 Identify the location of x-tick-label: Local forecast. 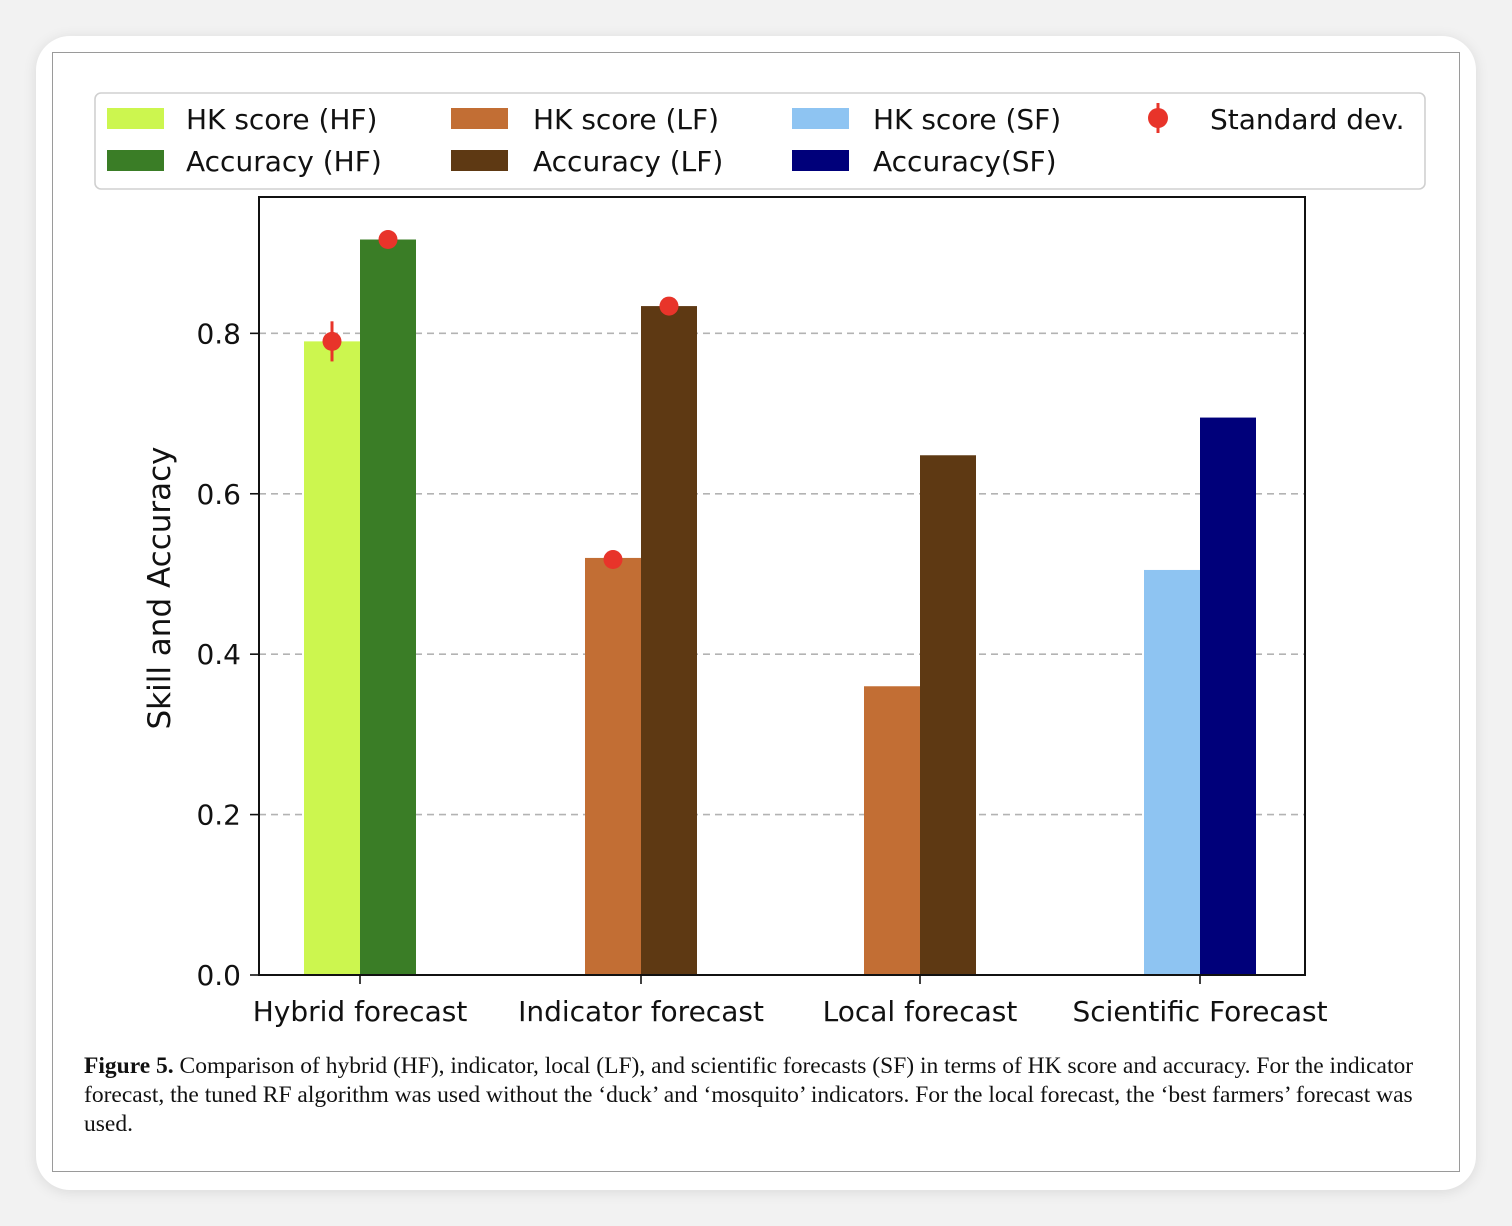
(920, 1011).